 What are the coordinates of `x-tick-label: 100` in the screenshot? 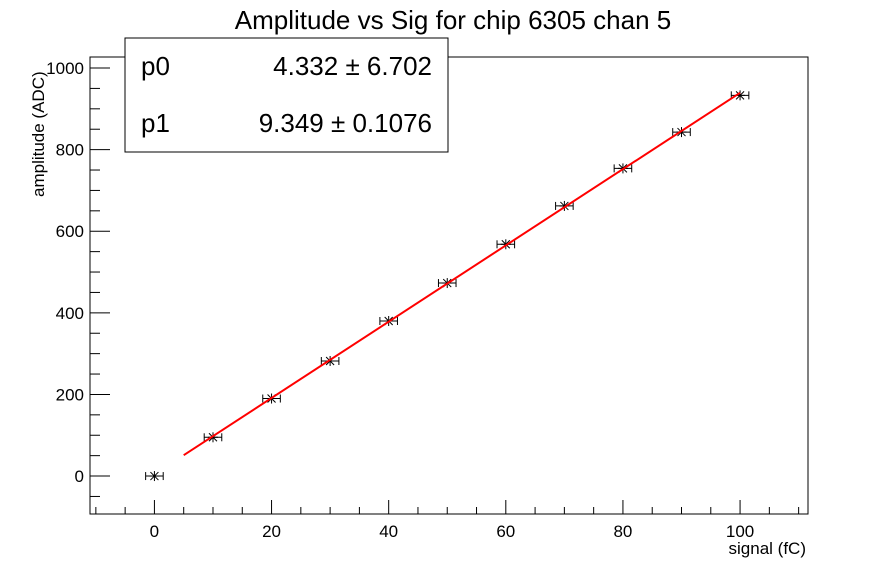 It's located at (740, 531).